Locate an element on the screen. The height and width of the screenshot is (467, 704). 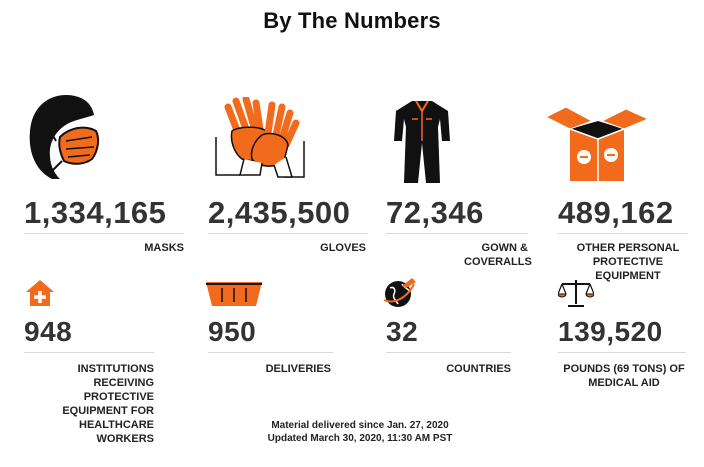
stat-gloves-label: GLOVES is located at coordinates (343, 248).